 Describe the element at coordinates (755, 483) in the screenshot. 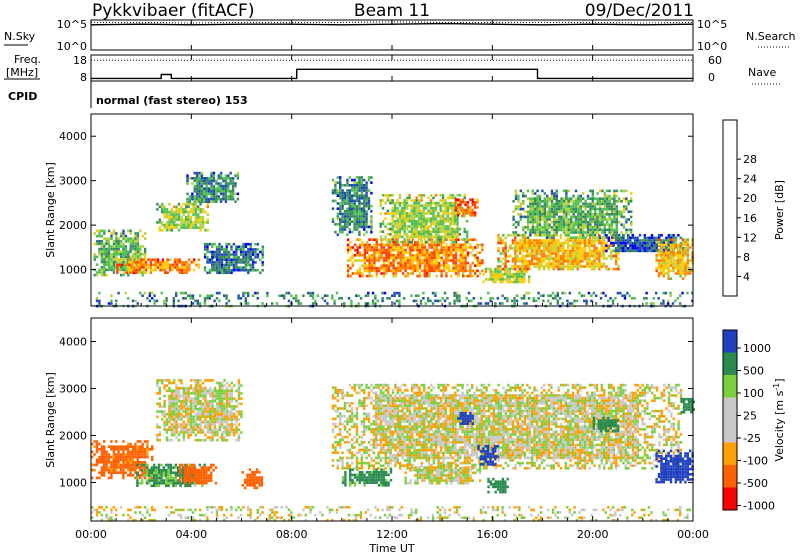

I see `velocity-cbar-tick-6: -500` at that location.